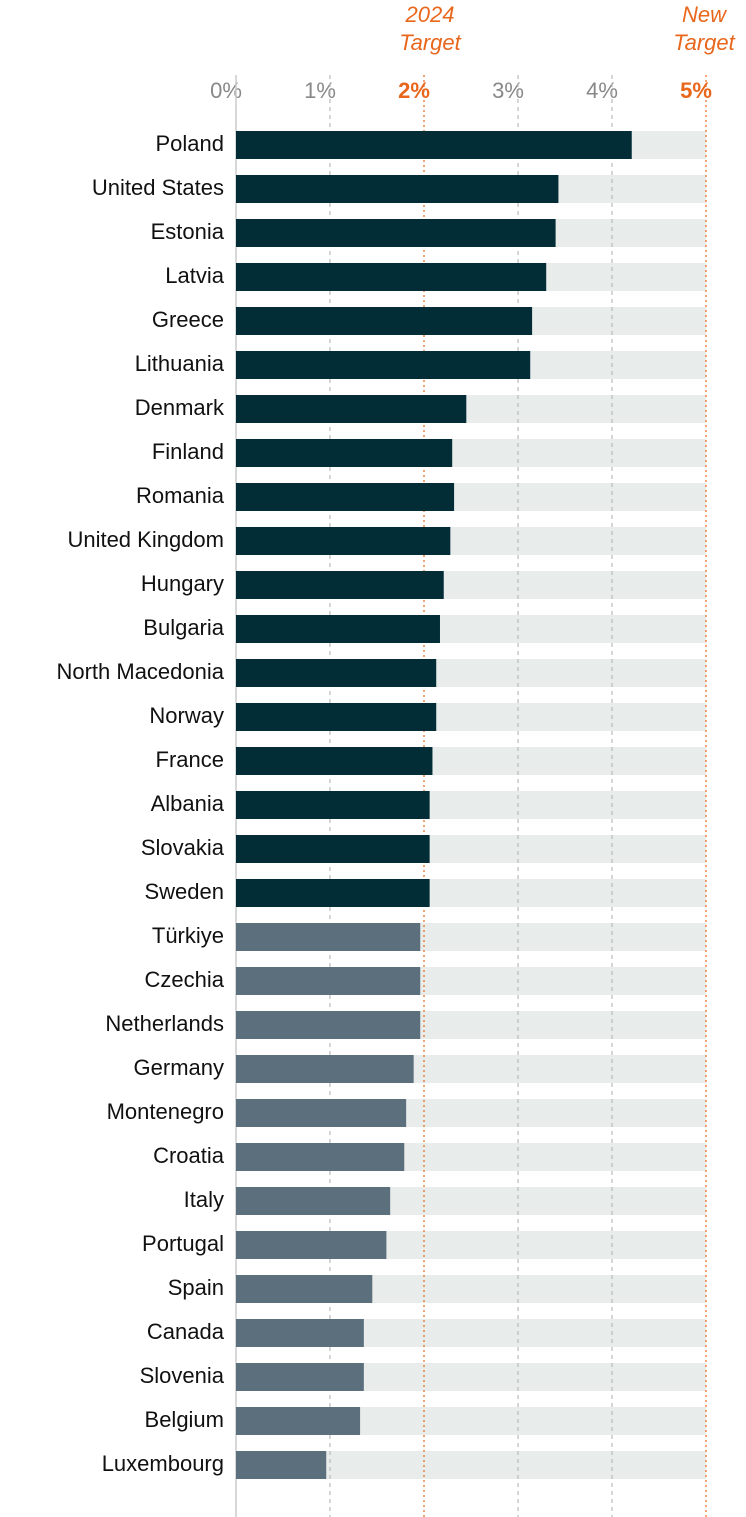  Describe the element at coordinates (180, 407) in the screenshot. I see `category-label: Denmark` at that location.